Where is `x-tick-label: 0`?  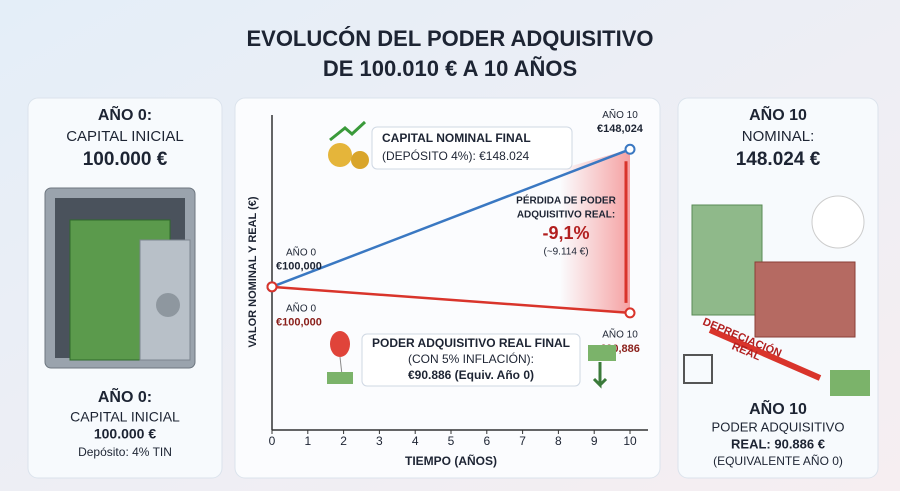 x-tick-label: 0 is located at coordinates (272, 441).